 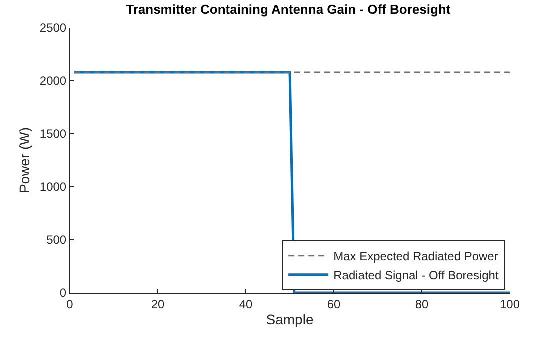 What do you see at coordinates (290, 320) in the screenshot?
I see `x-axis-title: Sample` at bounding box center [290, 320].